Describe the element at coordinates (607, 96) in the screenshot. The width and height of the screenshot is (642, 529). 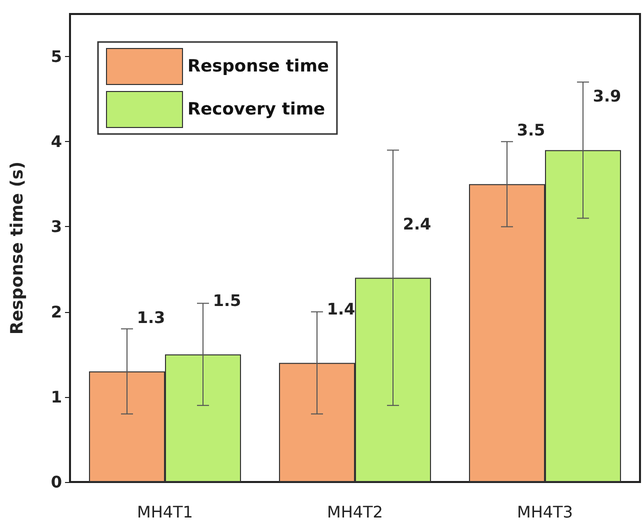
I see `data-label: 3.9` at that location.